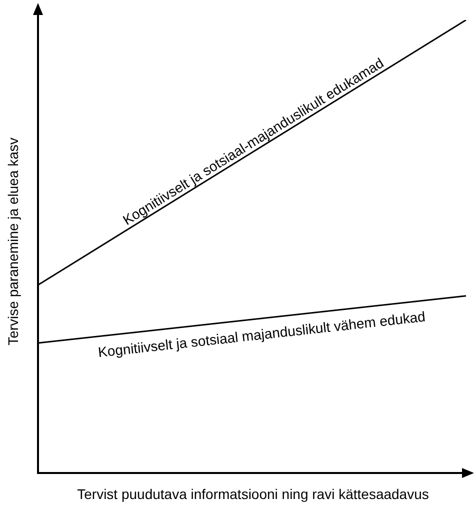  I want to click on text: Kognitiivselt ja sotsiaal majanduslikult vähem edukad, so click(261, 334).